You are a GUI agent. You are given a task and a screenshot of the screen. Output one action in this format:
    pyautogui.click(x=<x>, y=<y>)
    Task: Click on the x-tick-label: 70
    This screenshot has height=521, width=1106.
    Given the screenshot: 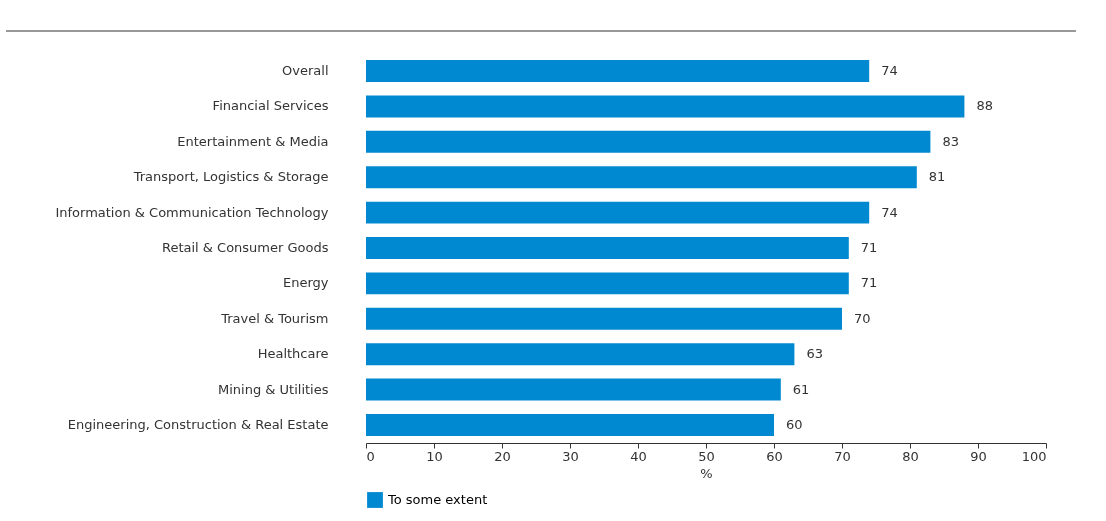 What is the action you would take?
    pyautogui.click(x=842, y=456)
    